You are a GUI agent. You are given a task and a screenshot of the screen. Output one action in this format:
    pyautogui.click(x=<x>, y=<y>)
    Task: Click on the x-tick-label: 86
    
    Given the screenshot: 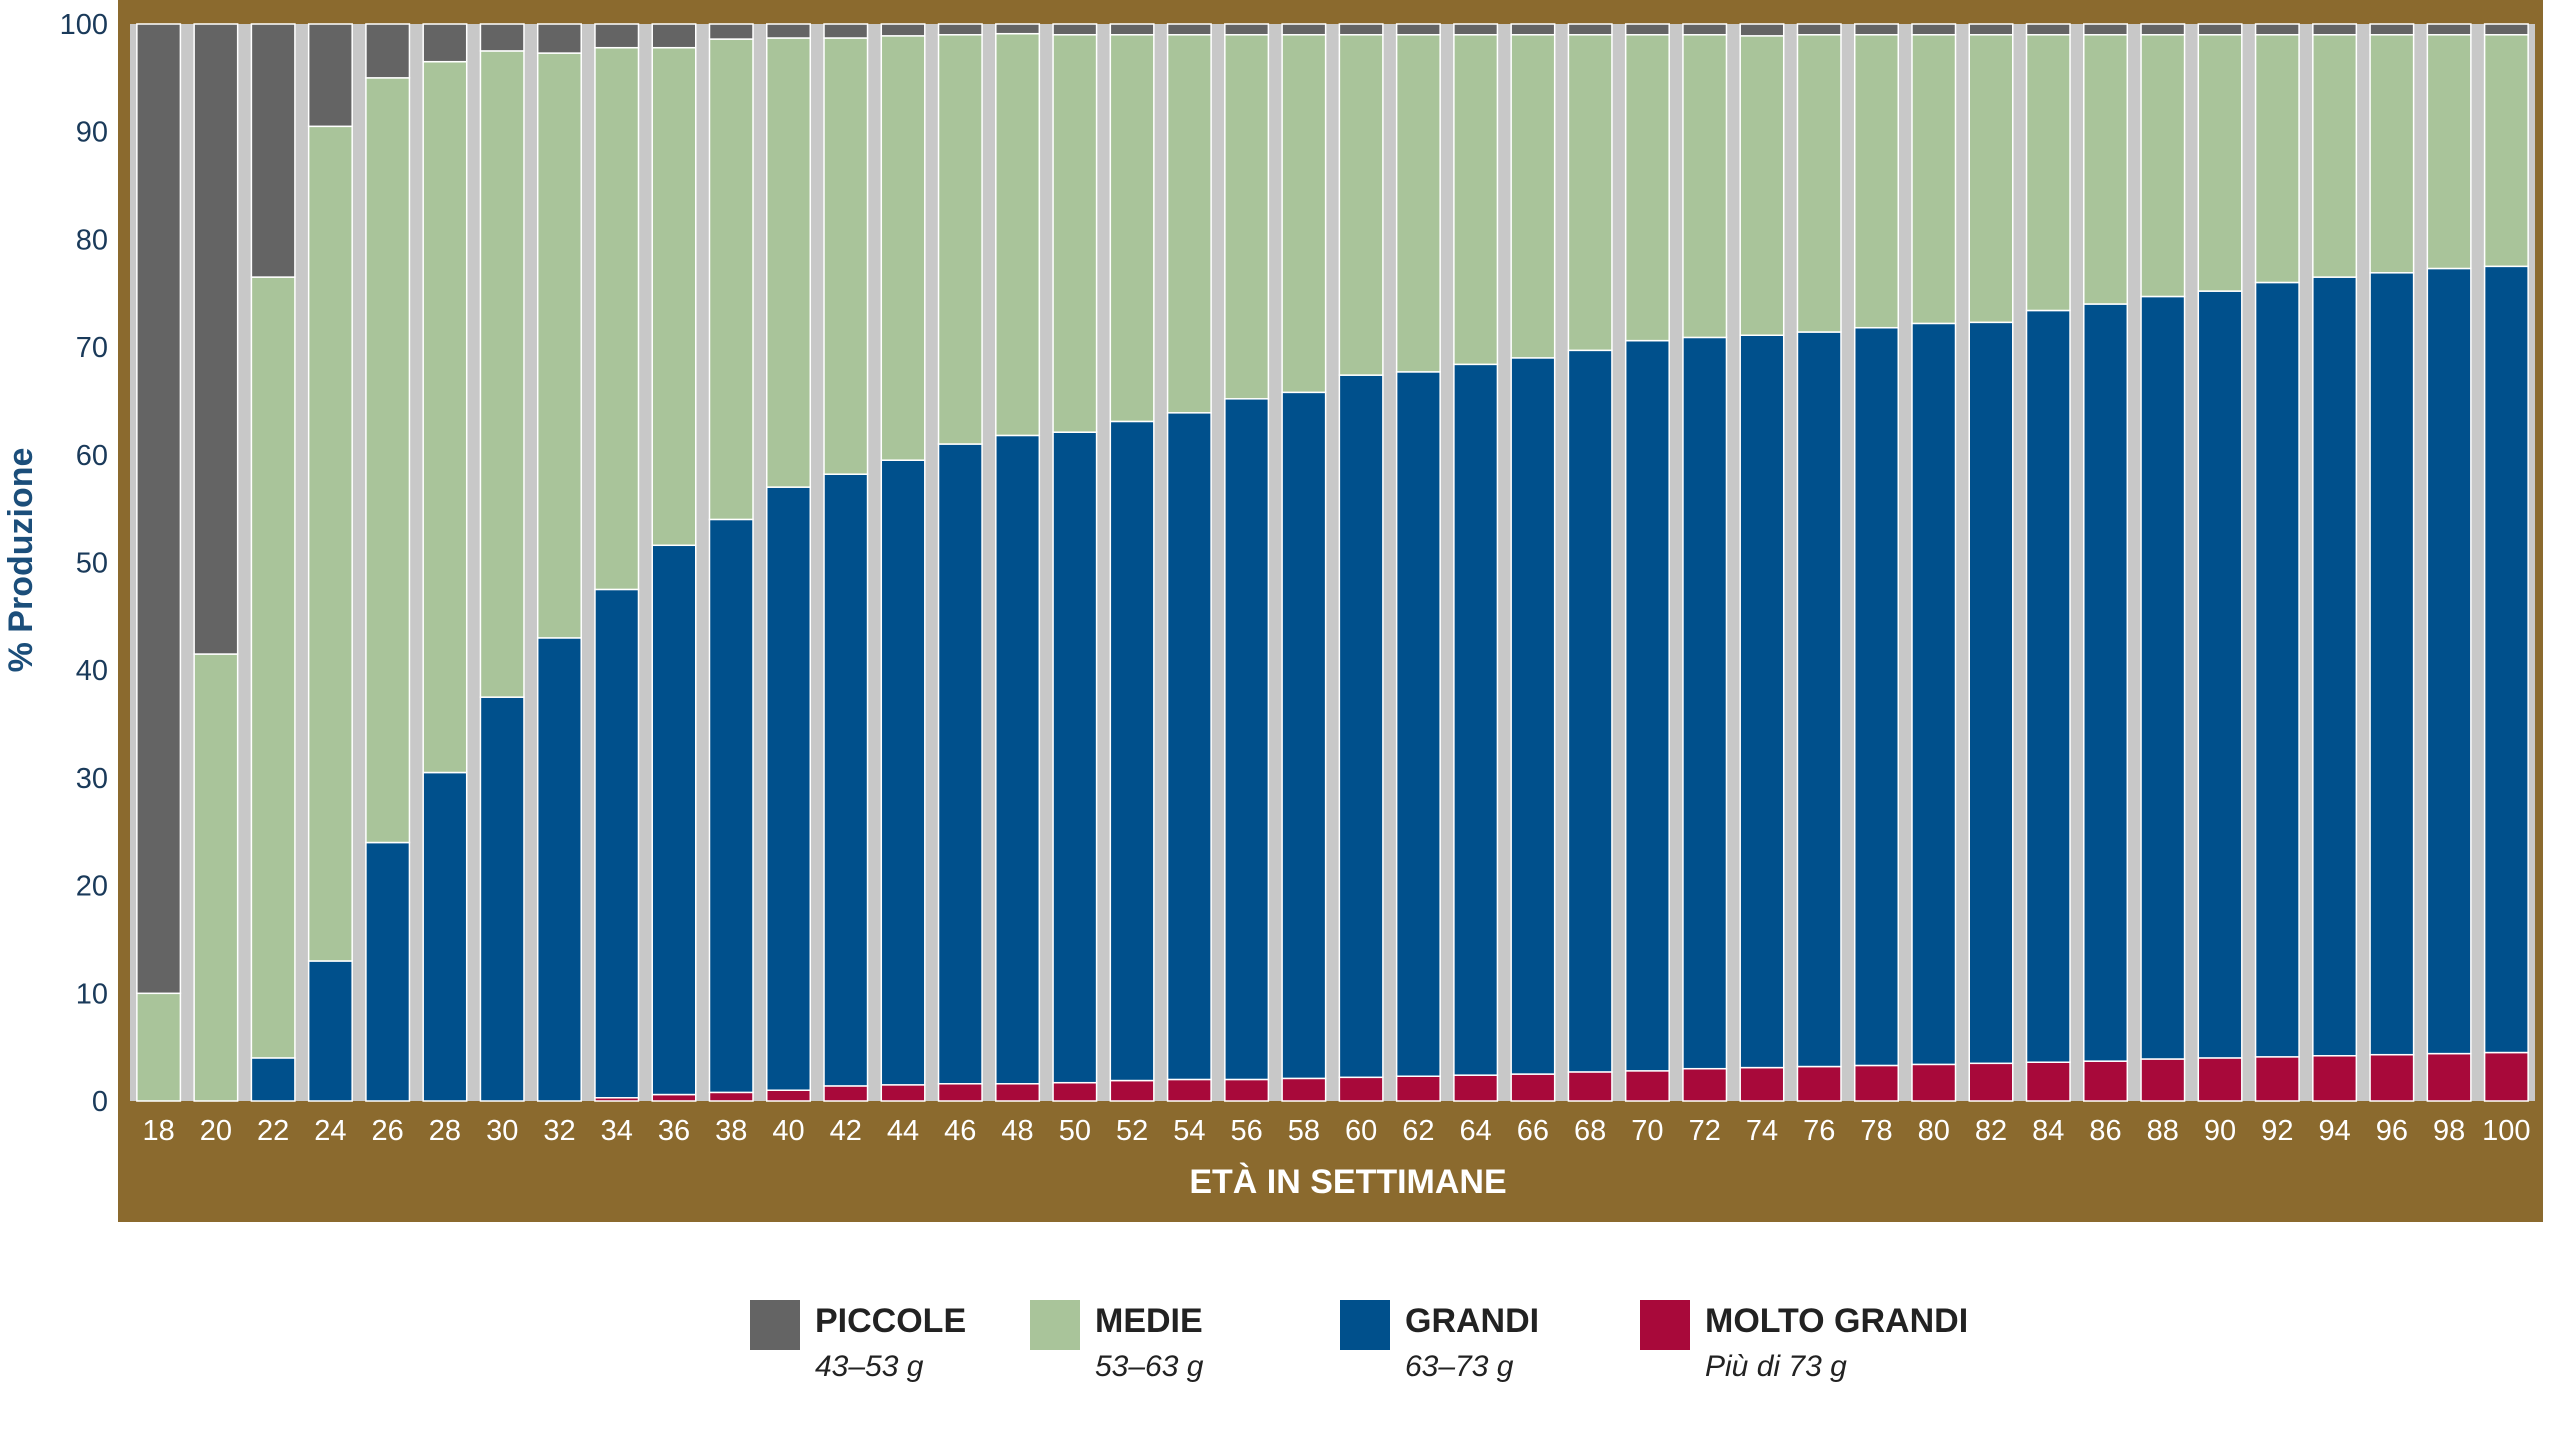 What is the action you would take?
    pyautogui.click(x=2105, y=1131)
    